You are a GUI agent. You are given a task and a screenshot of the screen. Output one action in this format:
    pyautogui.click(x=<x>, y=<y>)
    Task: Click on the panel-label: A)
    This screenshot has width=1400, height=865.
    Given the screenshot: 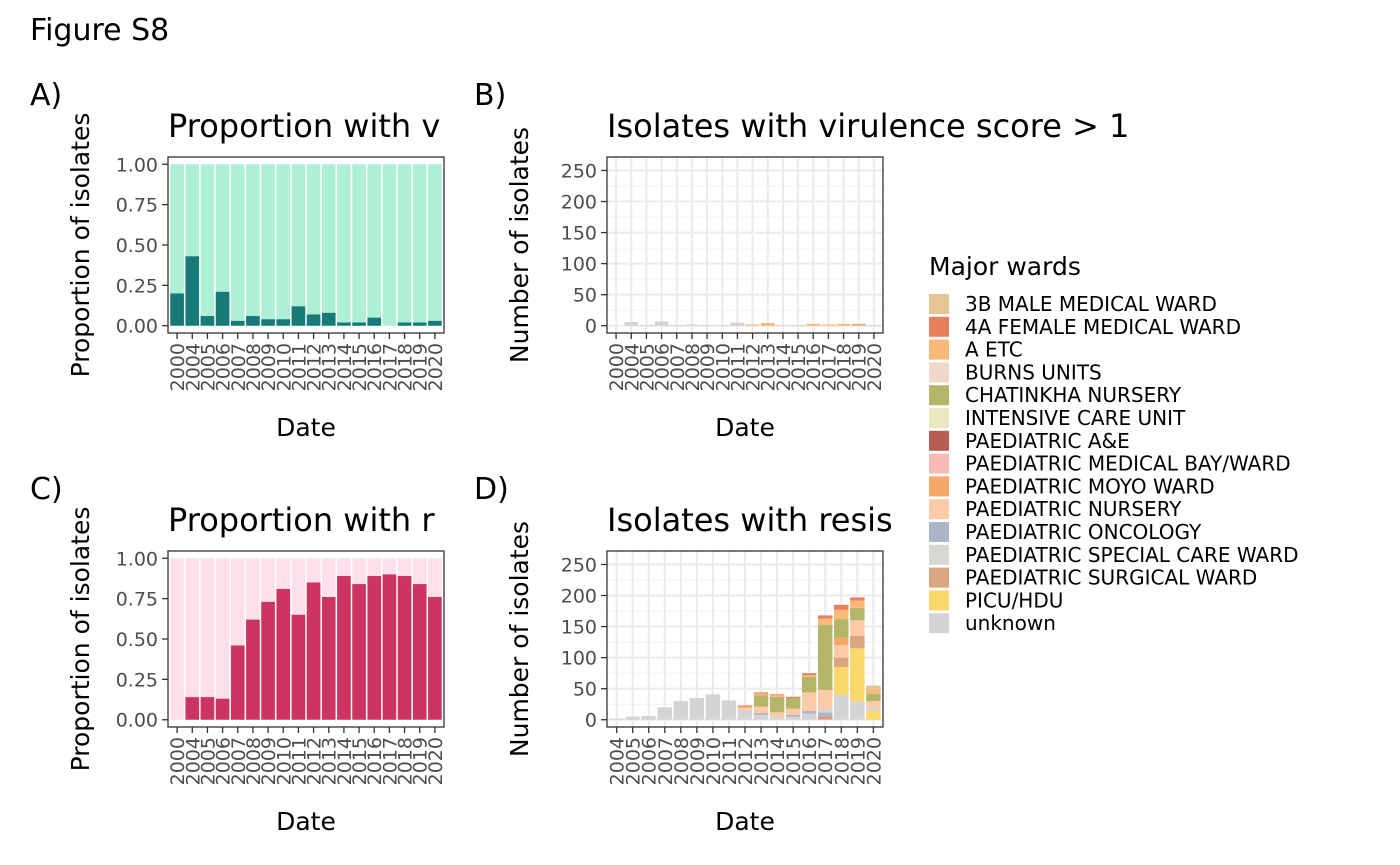 What is the action you would take?
    pyautogui.click(x=46, y=95)
    